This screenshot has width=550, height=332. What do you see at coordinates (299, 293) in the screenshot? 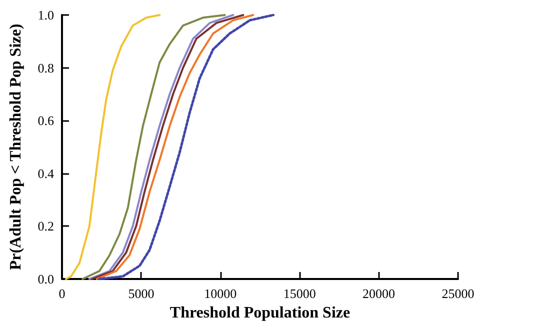
I see `x-tick-label: 15000` at bounding box center [299, 293].